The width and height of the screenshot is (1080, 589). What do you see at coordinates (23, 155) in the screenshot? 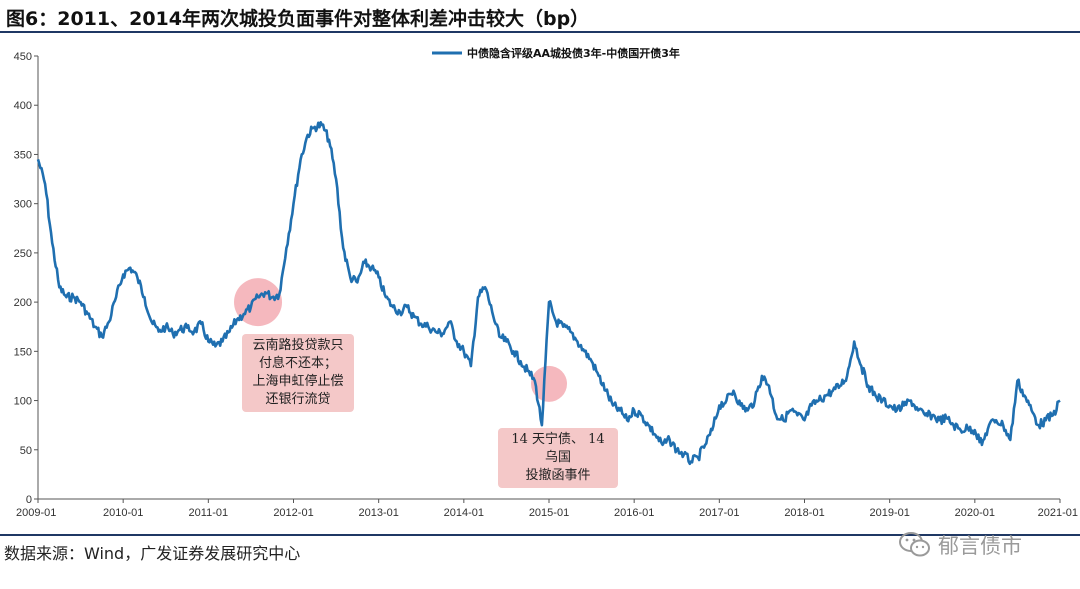
I see `y-tick-label: 350` at bounding box center [23, 155].